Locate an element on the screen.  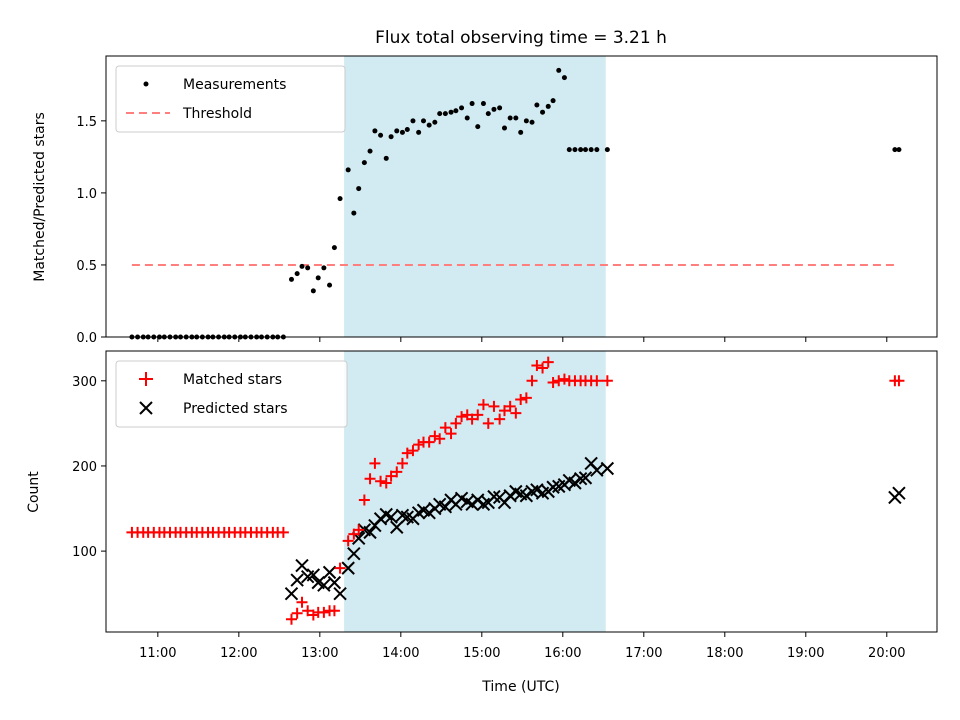
bottom-legend: Matched stars Predicted stars is located at coordinates (231, 394).